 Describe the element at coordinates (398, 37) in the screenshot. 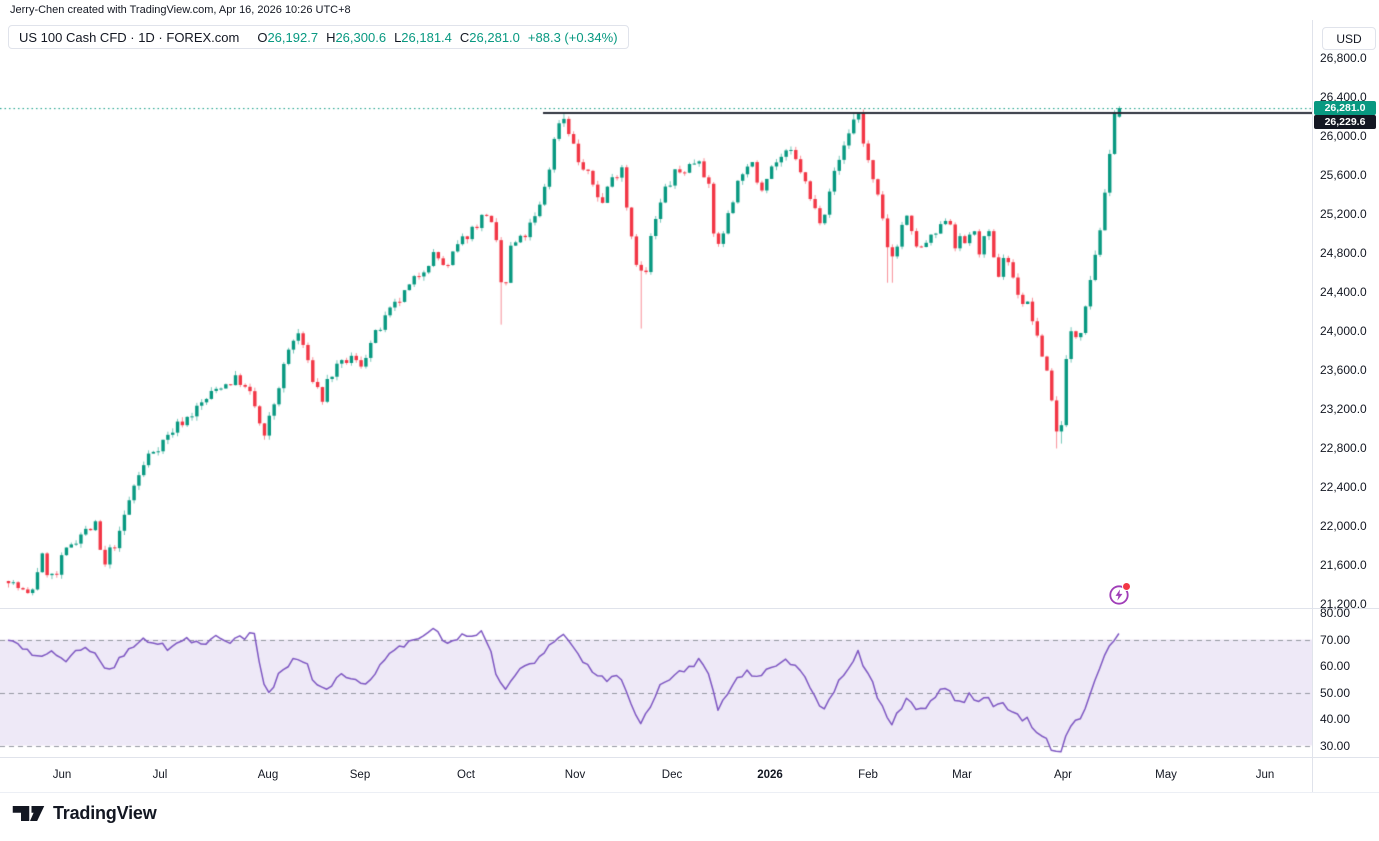

I see `low-label: L` at that location.